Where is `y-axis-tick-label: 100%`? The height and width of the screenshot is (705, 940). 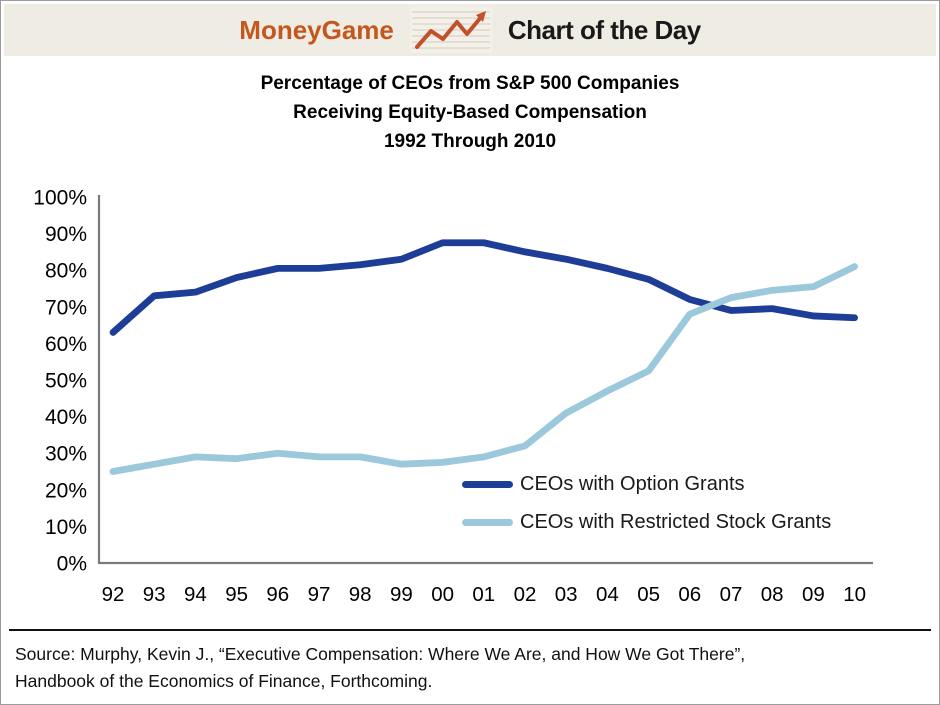 y-axis-tick-label: 100% is located at coordinates (60, 198).